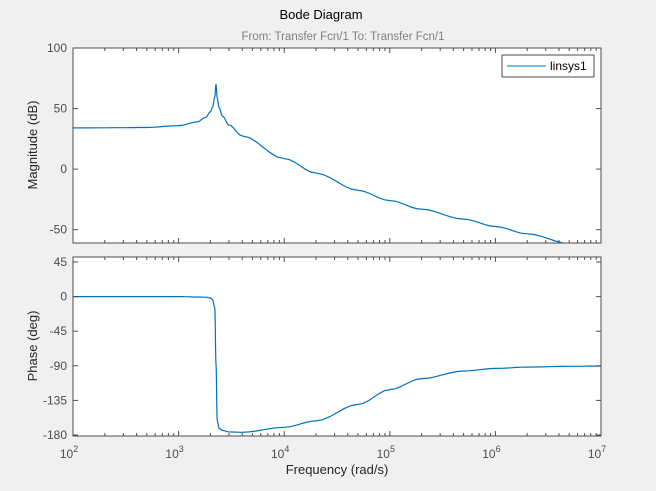 The height and width of the screenshot is (491, 656). Describe the element at coordinates (55, 400) in the screenshot. I see `y-tick-label: -135` at that location.